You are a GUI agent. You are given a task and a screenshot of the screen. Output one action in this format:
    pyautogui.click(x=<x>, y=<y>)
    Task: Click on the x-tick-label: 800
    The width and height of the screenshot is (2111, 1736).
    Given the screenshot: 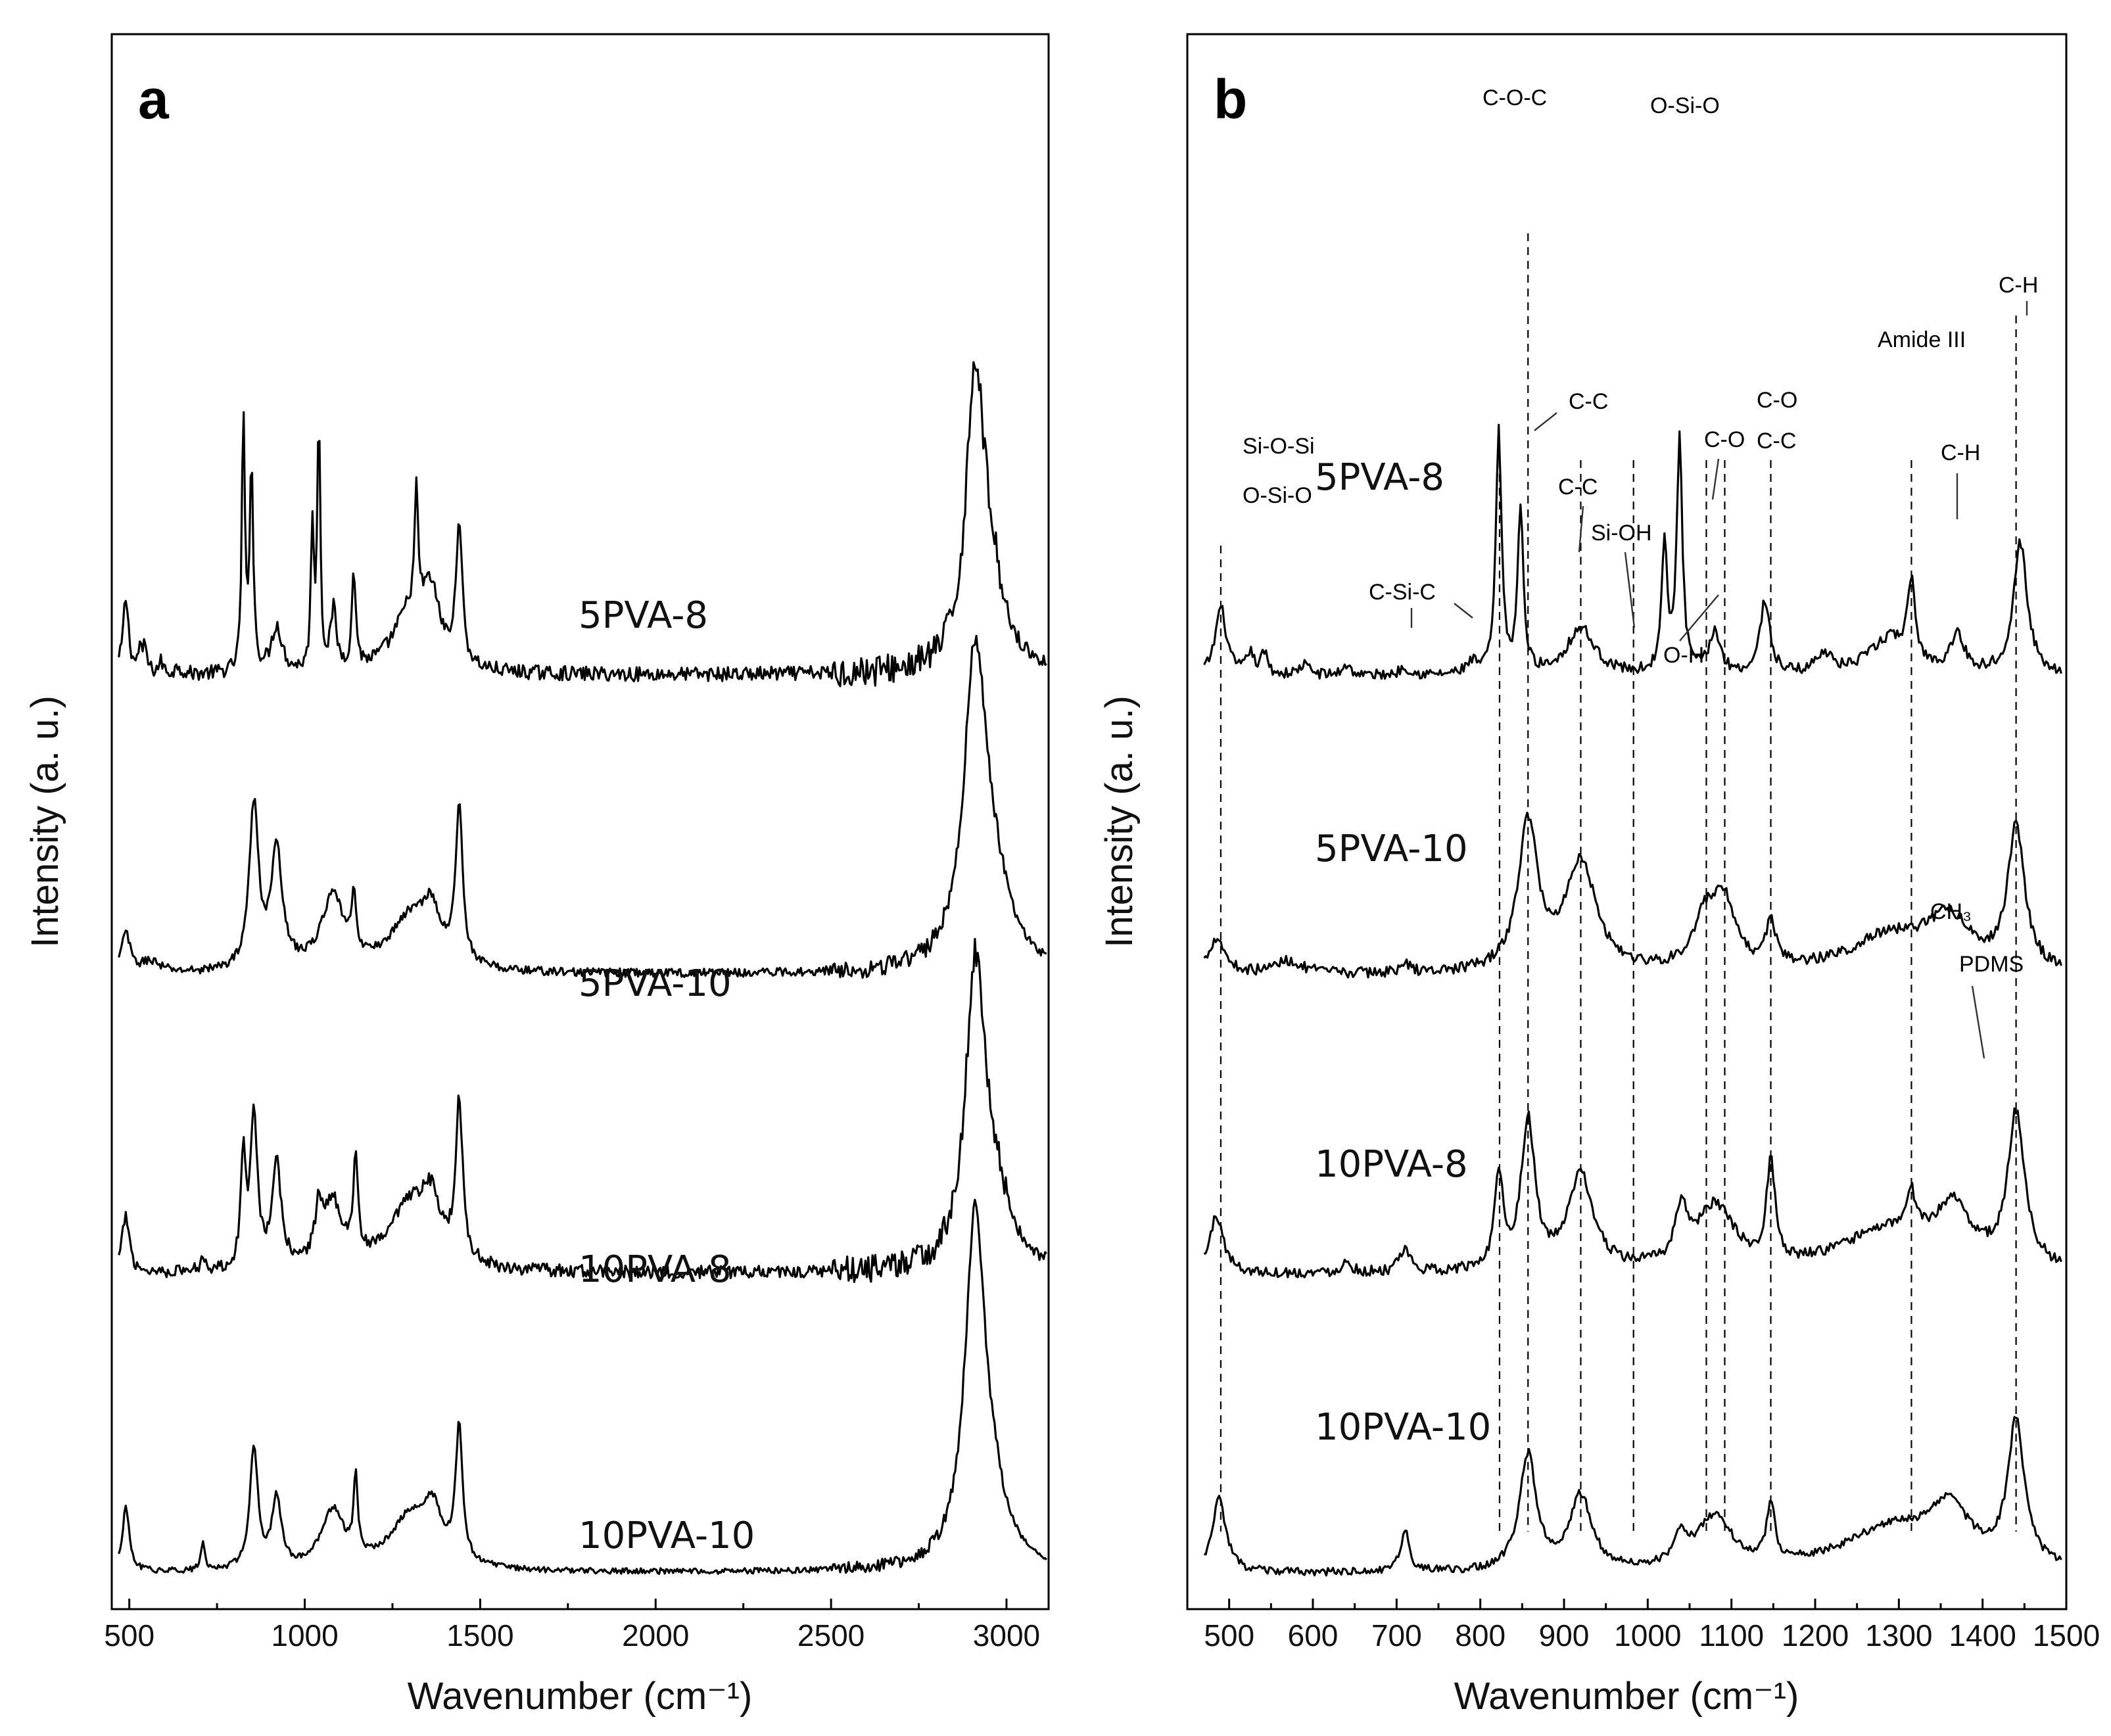 What is the action you would take?
    pyautogui.click(x=1480, y=1635)
    